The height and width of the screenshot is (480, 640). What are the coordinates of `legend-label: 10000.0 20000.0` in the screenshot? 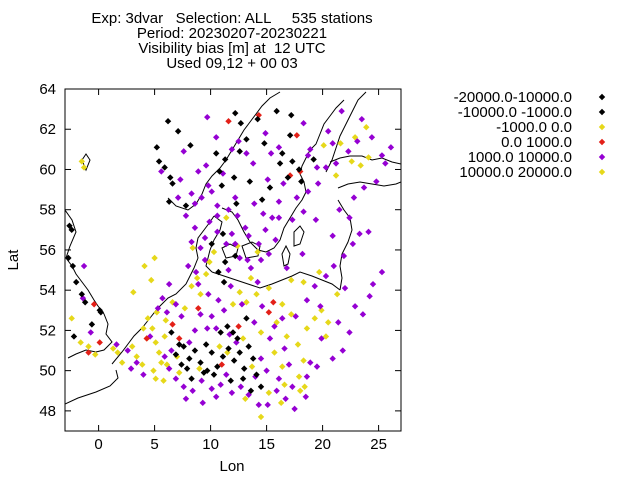 It's located at (515, 172).